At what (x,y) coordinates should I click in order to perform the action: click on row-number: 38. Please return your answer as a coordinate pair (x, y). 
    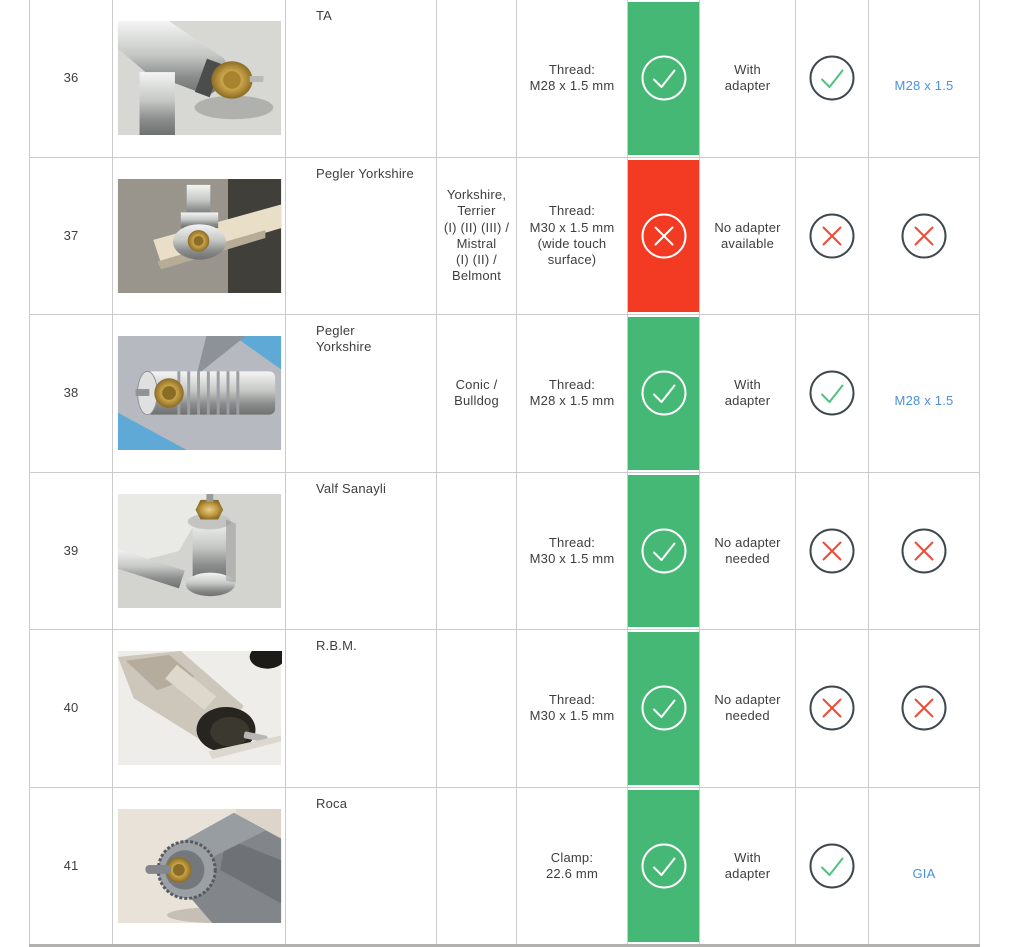
    Looking at the image, I should click on (71, 393).